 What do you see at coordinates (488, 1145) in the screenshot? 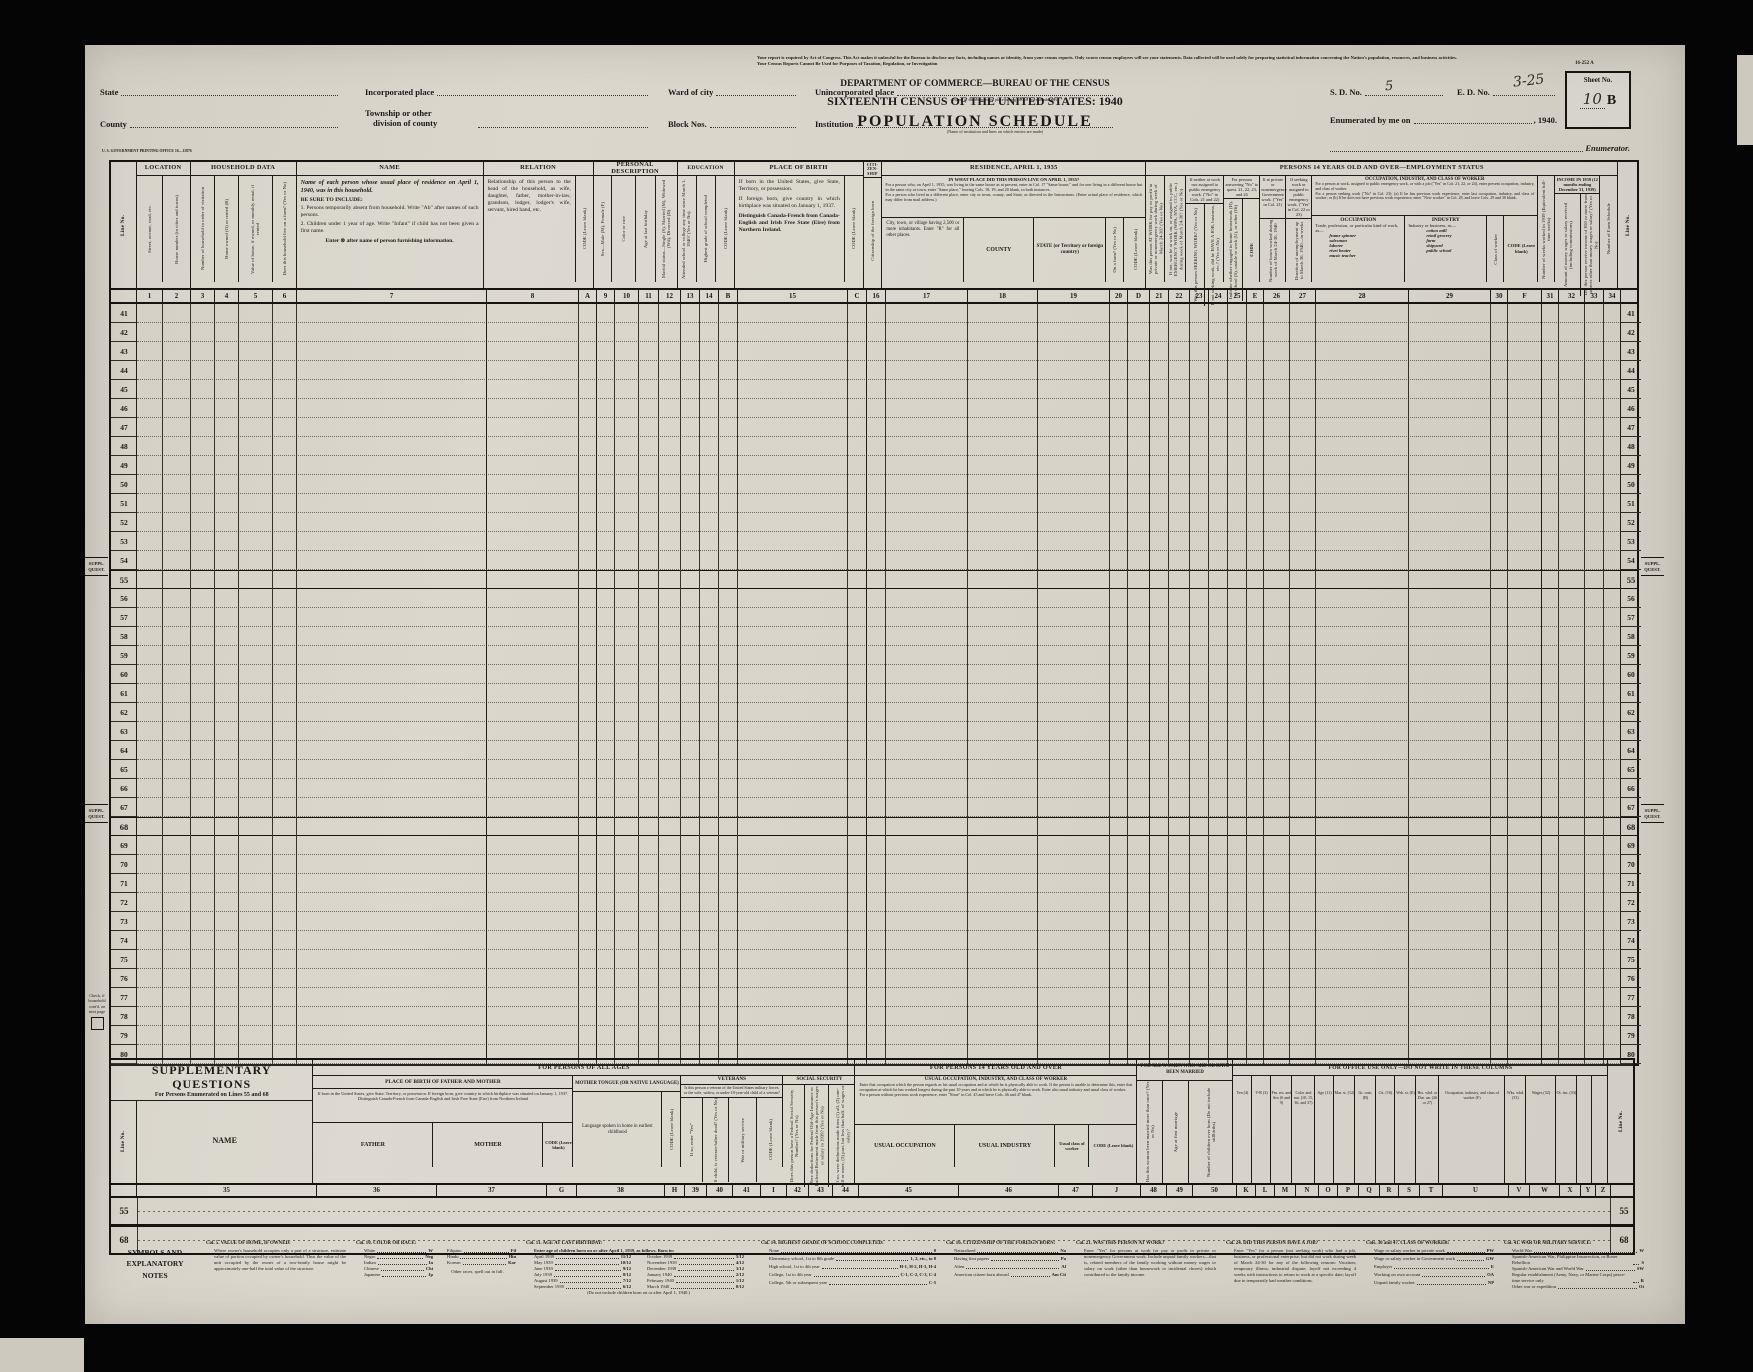
I see `supp-mother-col: MOTHER` at bounding box center [488, 1145].